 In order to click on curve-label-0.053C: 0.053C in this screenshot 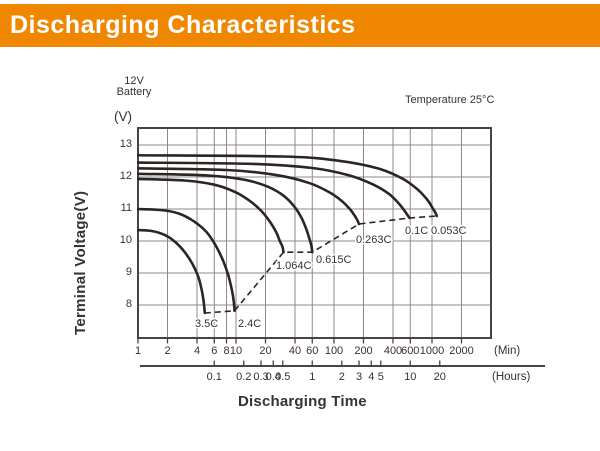, I will do `click(449, 231)`.